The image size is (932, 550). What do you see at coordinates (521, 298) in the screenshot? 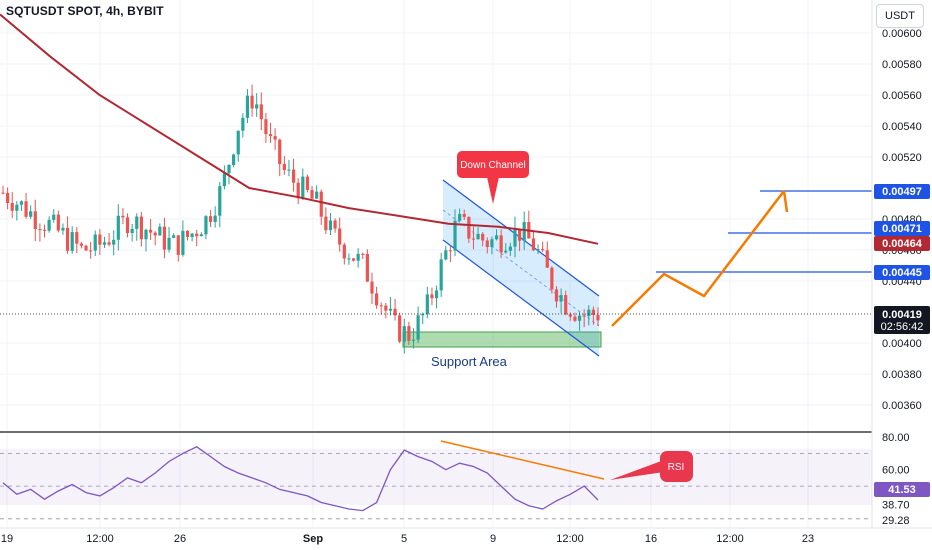
I see `down-channel-lower-line` at bounding box center [521, 298].